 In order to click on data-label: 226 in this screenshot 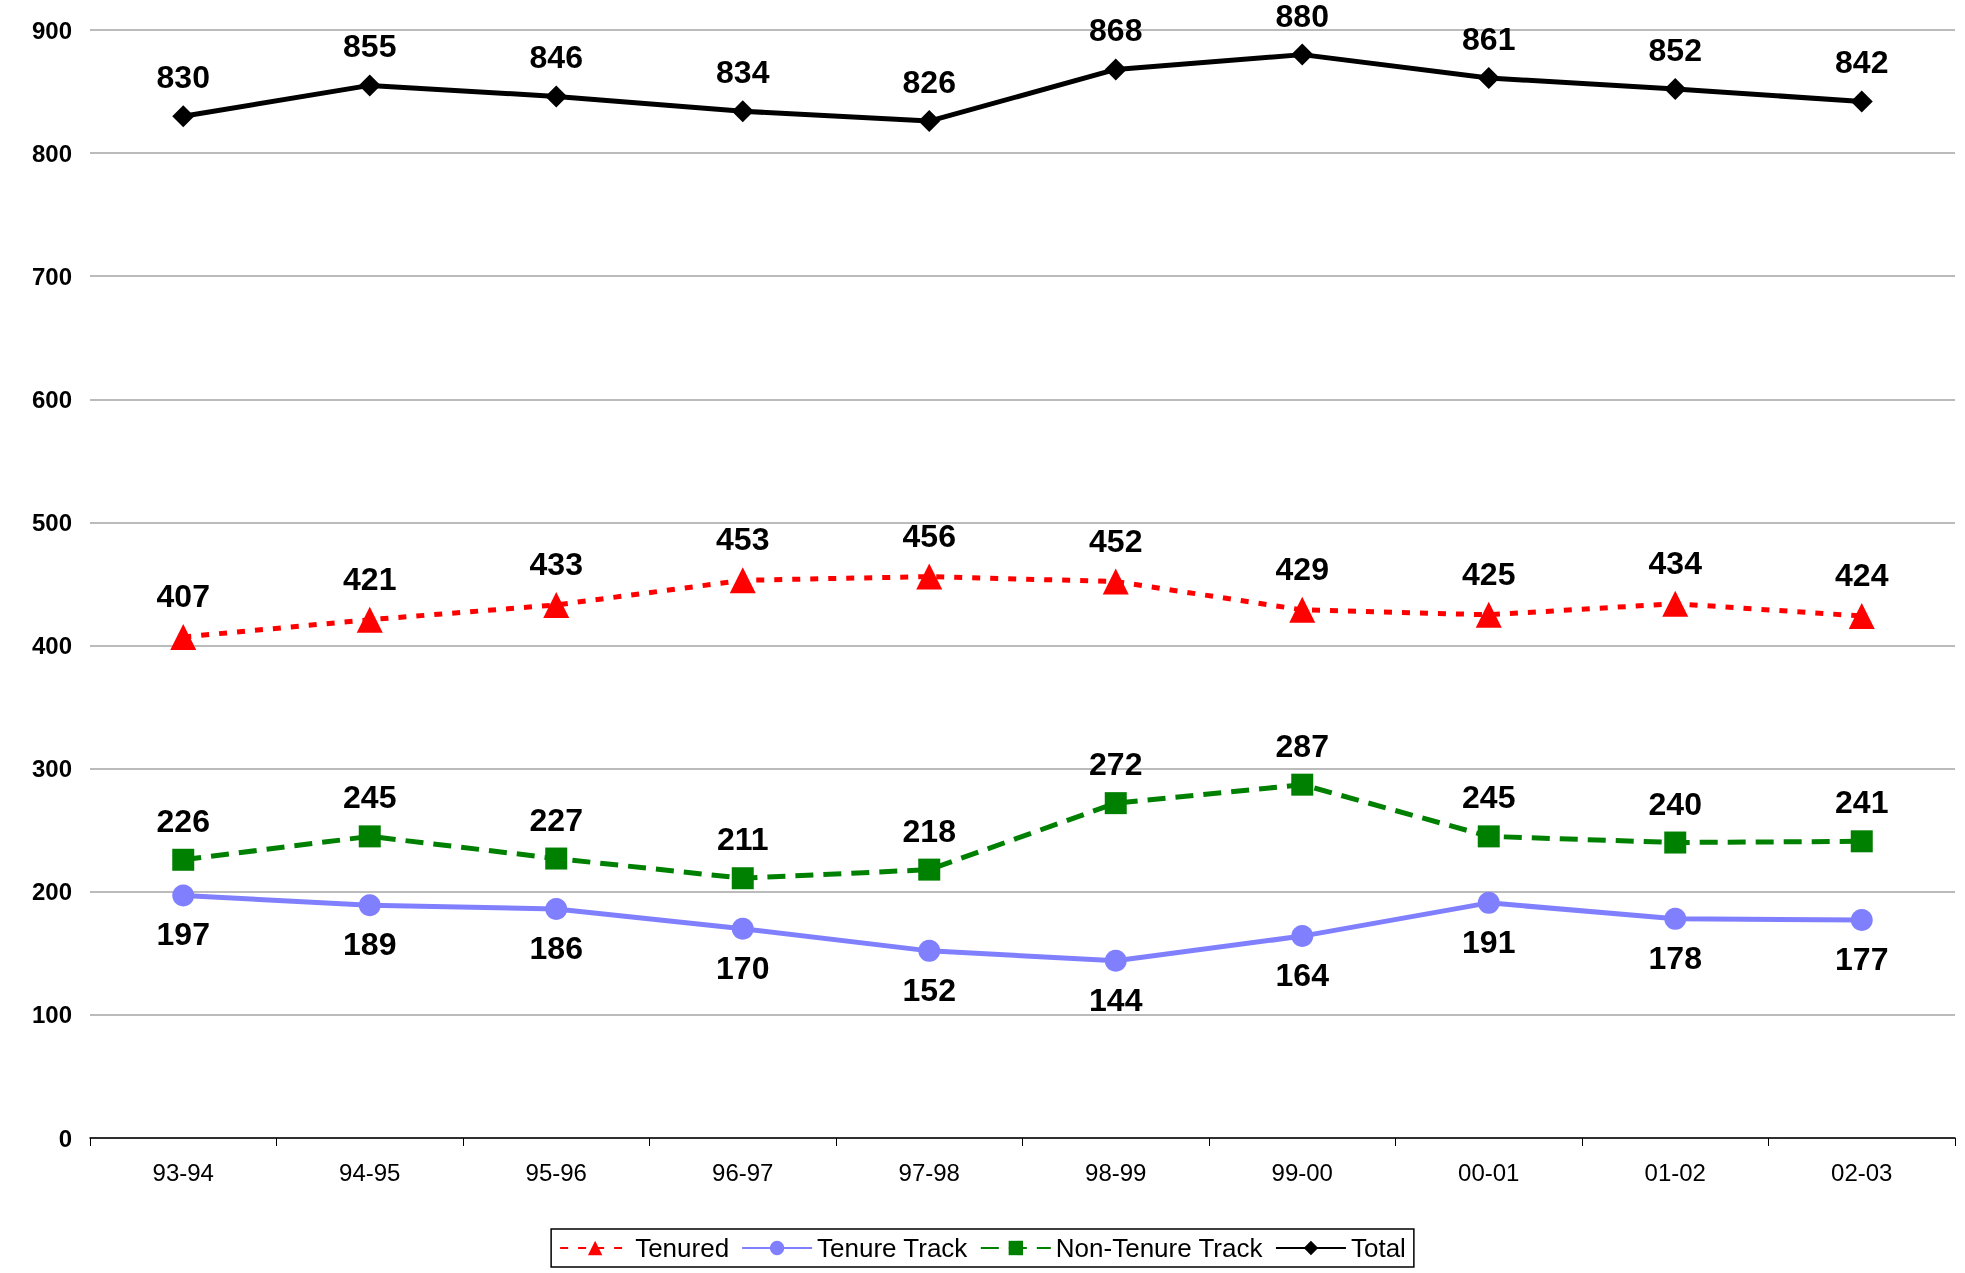, I will do `click(183, 820)`.